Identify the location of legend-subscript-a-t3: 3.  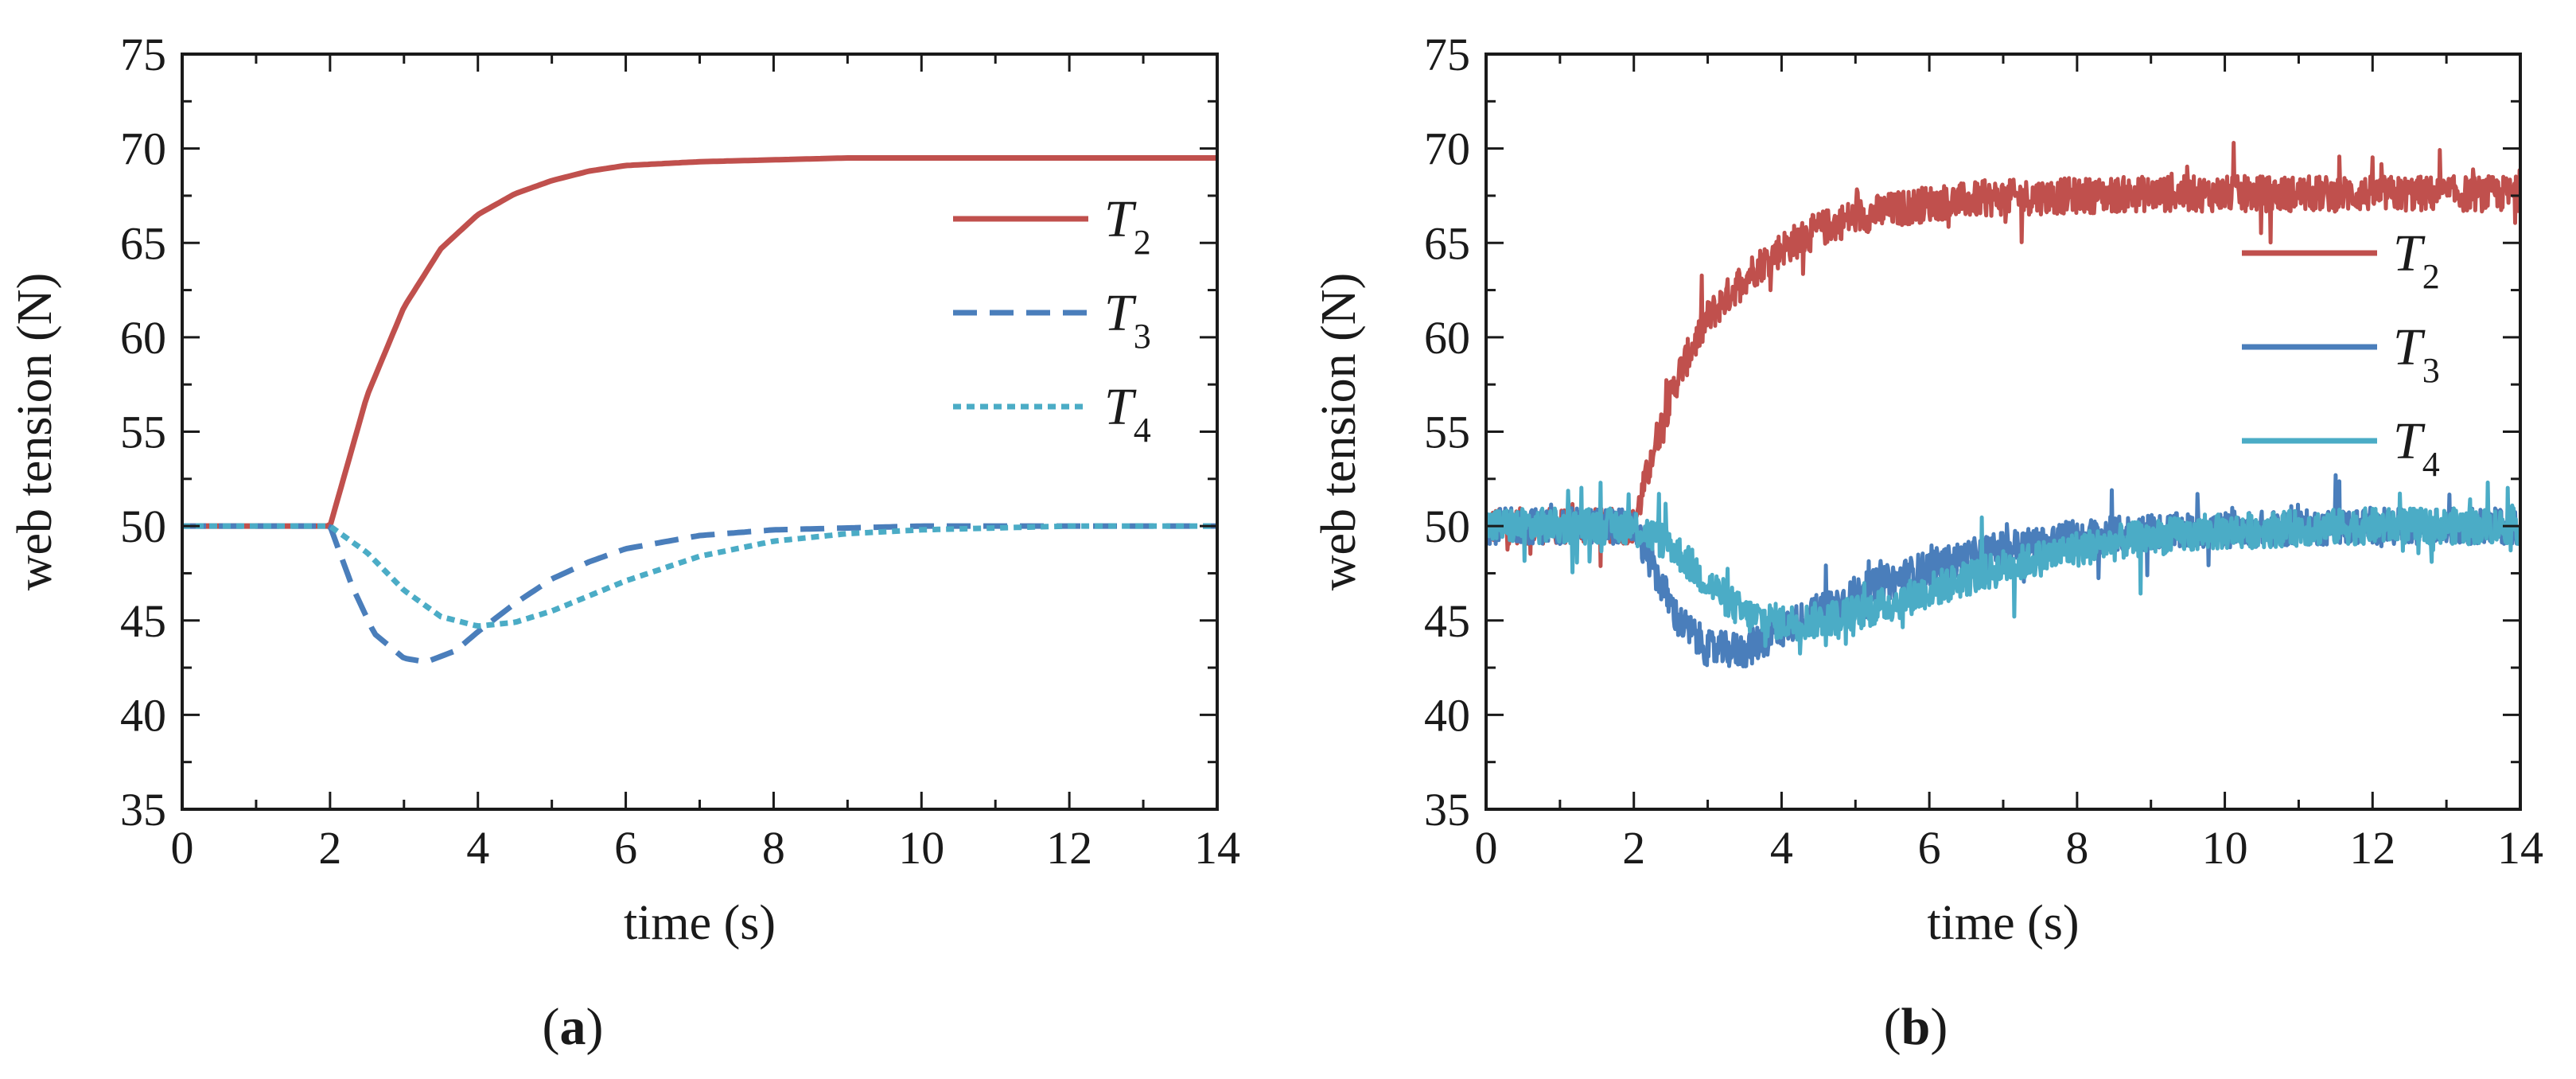
(1143, 336).